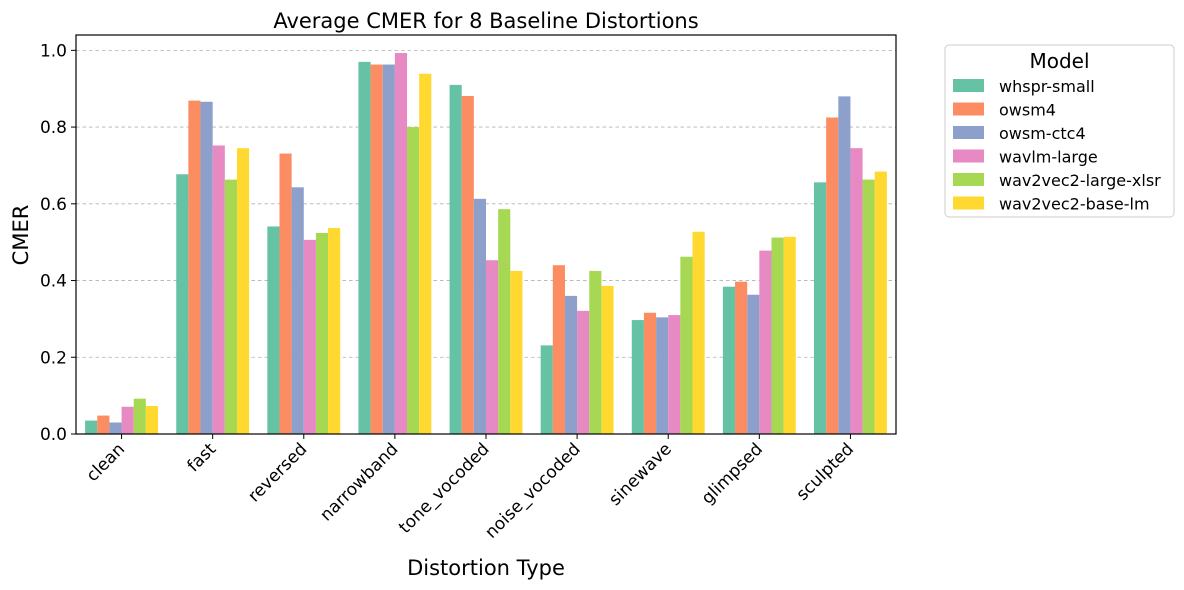 Image resolution: width=1184 pixels, height=590 pixels. I want to click on bar-fast-wavlm-large, so click(218, 290).